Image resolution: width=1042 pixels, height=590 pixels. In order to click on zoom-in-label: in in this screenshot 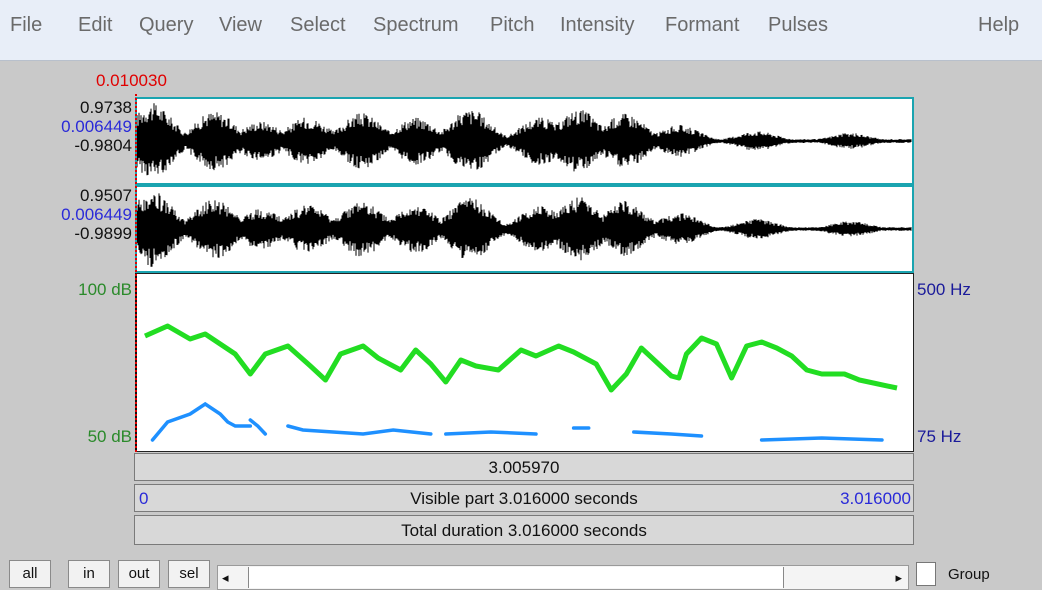, I will do `click(89, 573)`.